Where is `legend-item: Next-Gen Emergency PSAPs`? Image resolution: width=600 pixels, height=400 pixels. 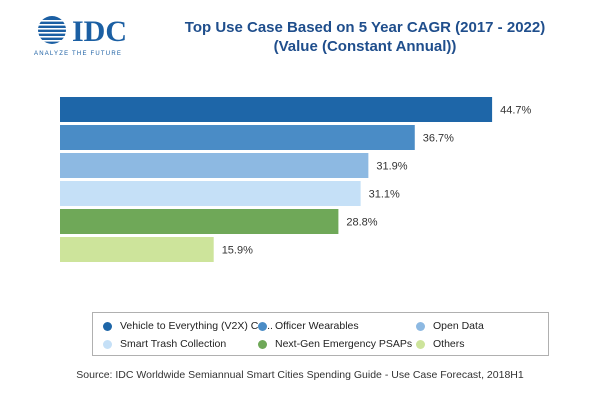
legend-item: Next-Gen Emergency PSAPs is located at coordinates (335, 344).